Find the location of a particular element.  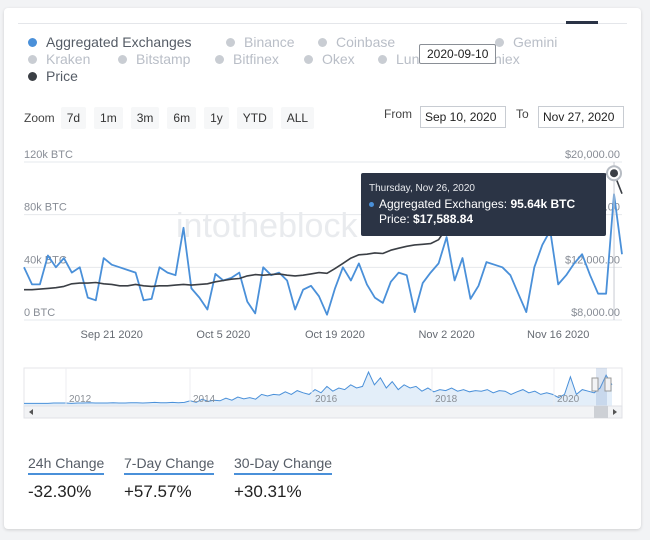

legend-label: Price is located at coordinates (62, 76).